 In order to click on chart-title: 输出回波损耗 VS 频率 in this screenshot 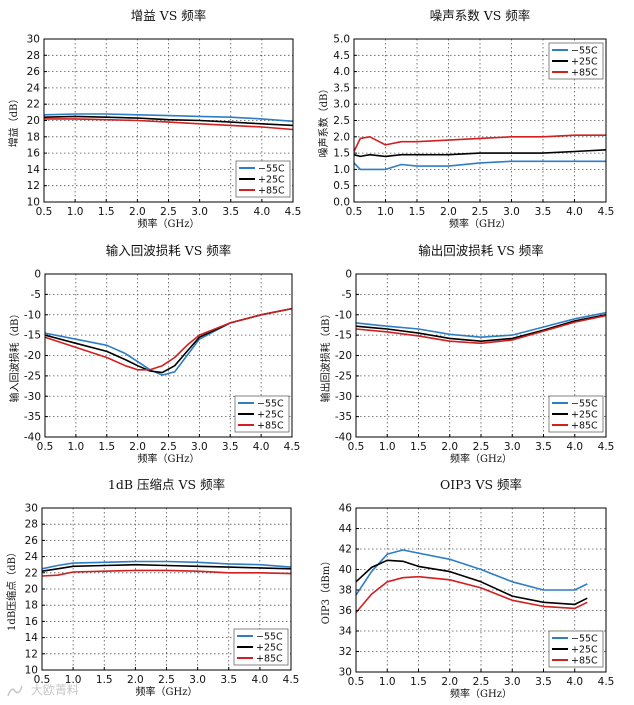, I will do `click(481, 250)`.